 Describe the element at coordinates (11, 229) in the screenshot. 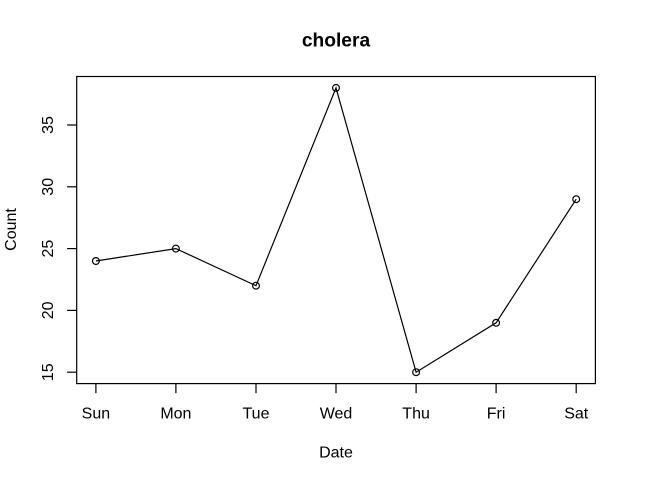

I see `svg-text: Count` at that location.